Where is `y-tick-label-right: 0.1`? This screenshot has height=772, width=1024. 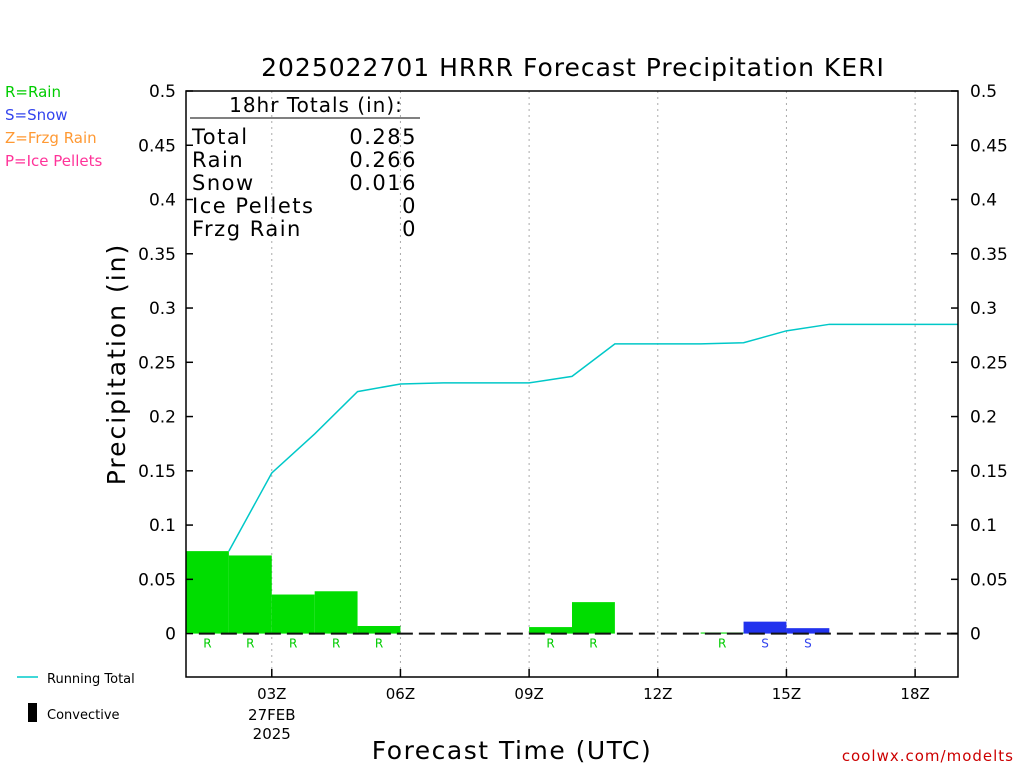
y-tick-label-right: 0.1 is located at coordinates (983, 526).